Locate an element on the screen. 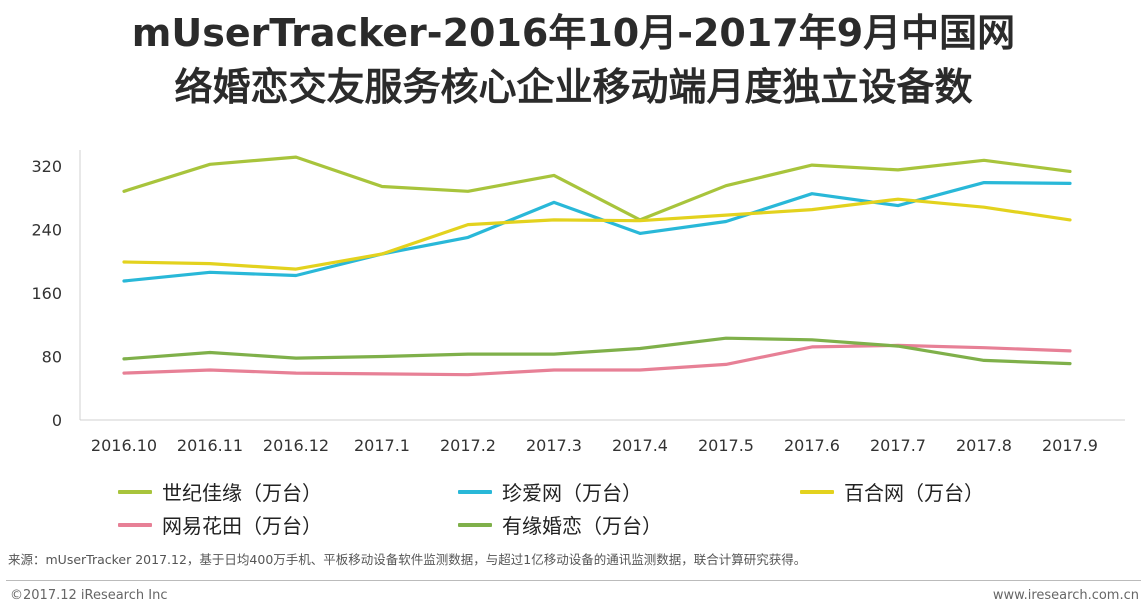 This screenshot has width=1147, height=610. x-tick-label: 2017.9 is located at coordinates (1070, 445).